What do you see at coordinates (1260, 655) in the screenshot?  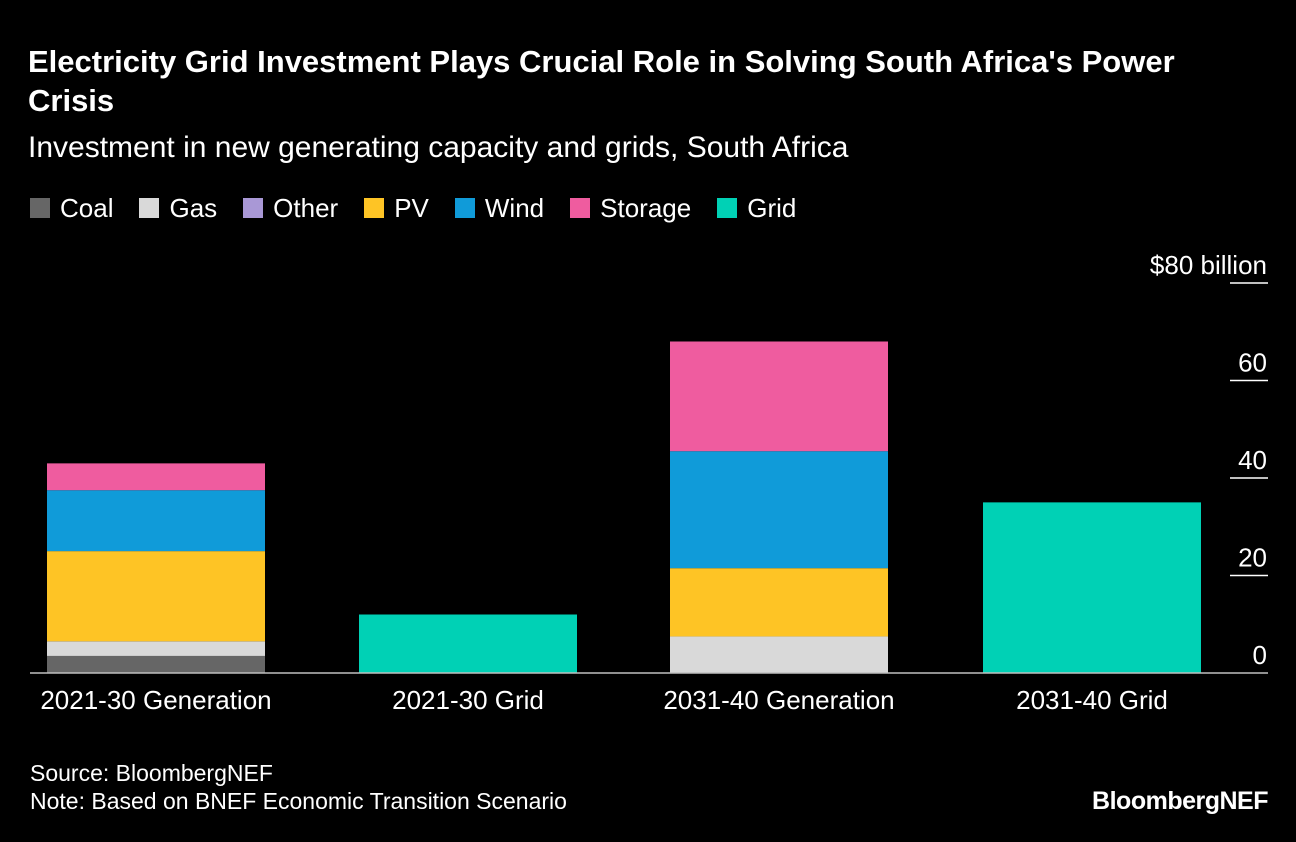 I see `y-tick-label-0: 0` at bounding box center [1260, 655].